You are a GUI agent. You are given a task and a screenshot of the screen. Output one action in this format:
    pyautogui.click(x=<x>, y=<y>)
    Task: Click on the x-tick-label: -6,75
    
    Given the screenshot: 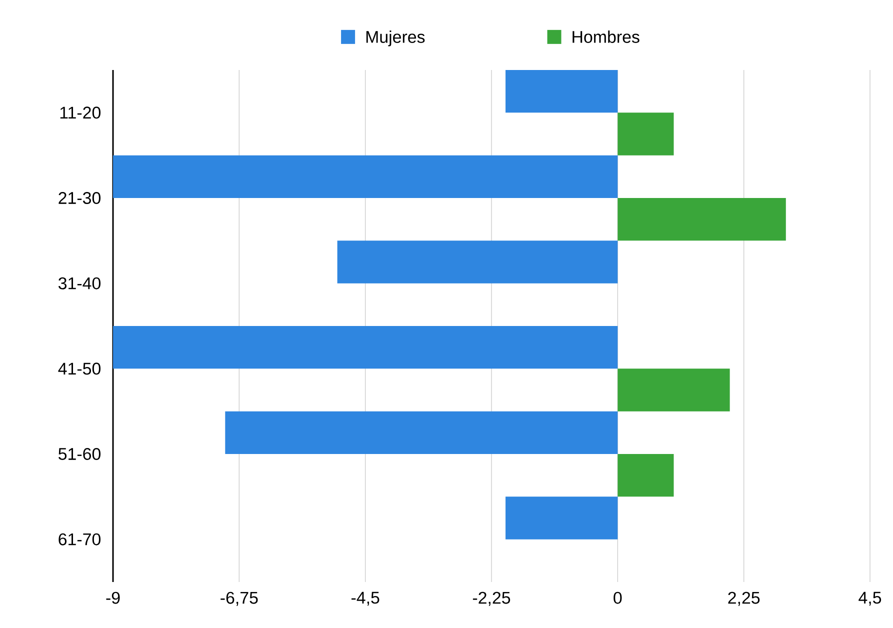 What is the action you would take?
    pyautogui.click(x=239, y=599)
    